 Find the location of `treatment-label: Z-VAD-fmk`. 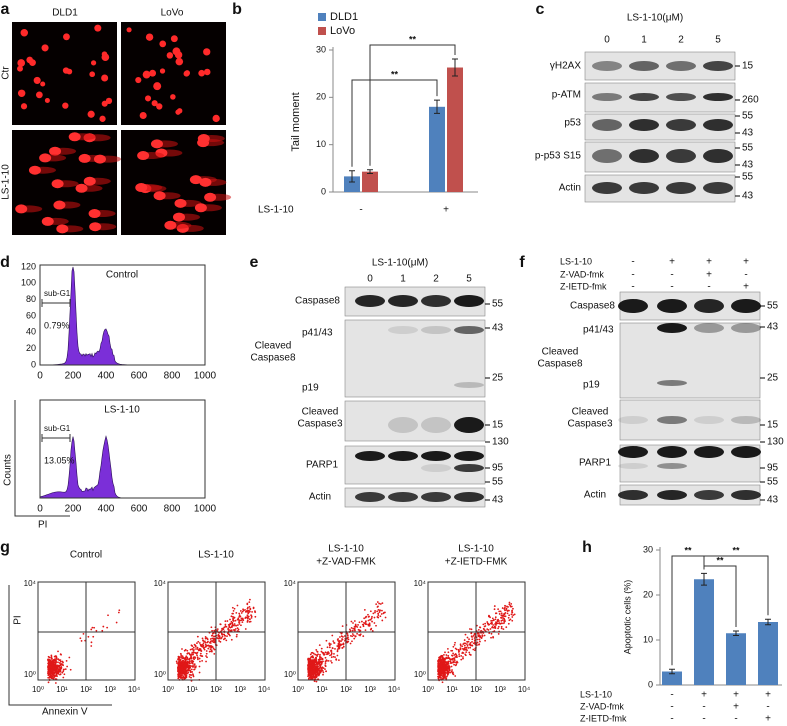

treatment-label: Z-VAD-fmk is located at coordinates (582, 274).